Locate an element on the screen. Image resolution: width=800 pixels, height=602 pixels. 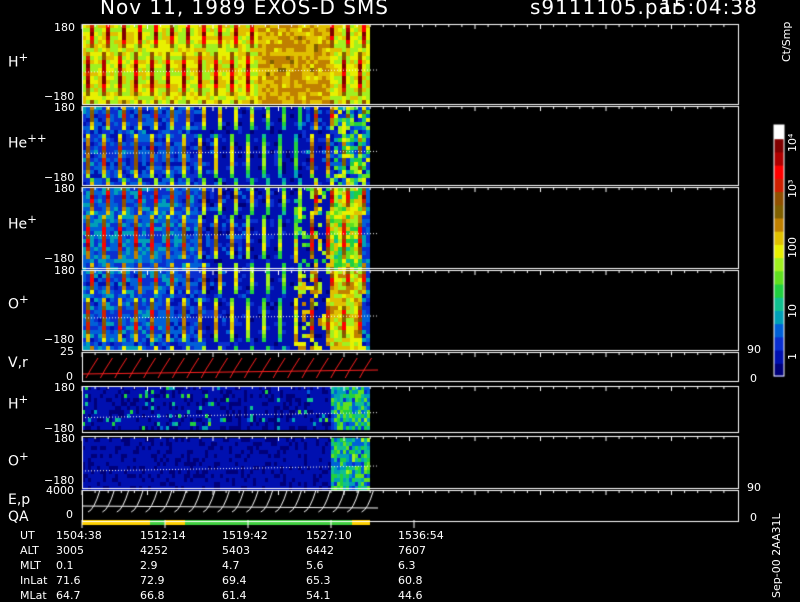
time-axis-value: 69.4 is located at coordinates (234, 580).